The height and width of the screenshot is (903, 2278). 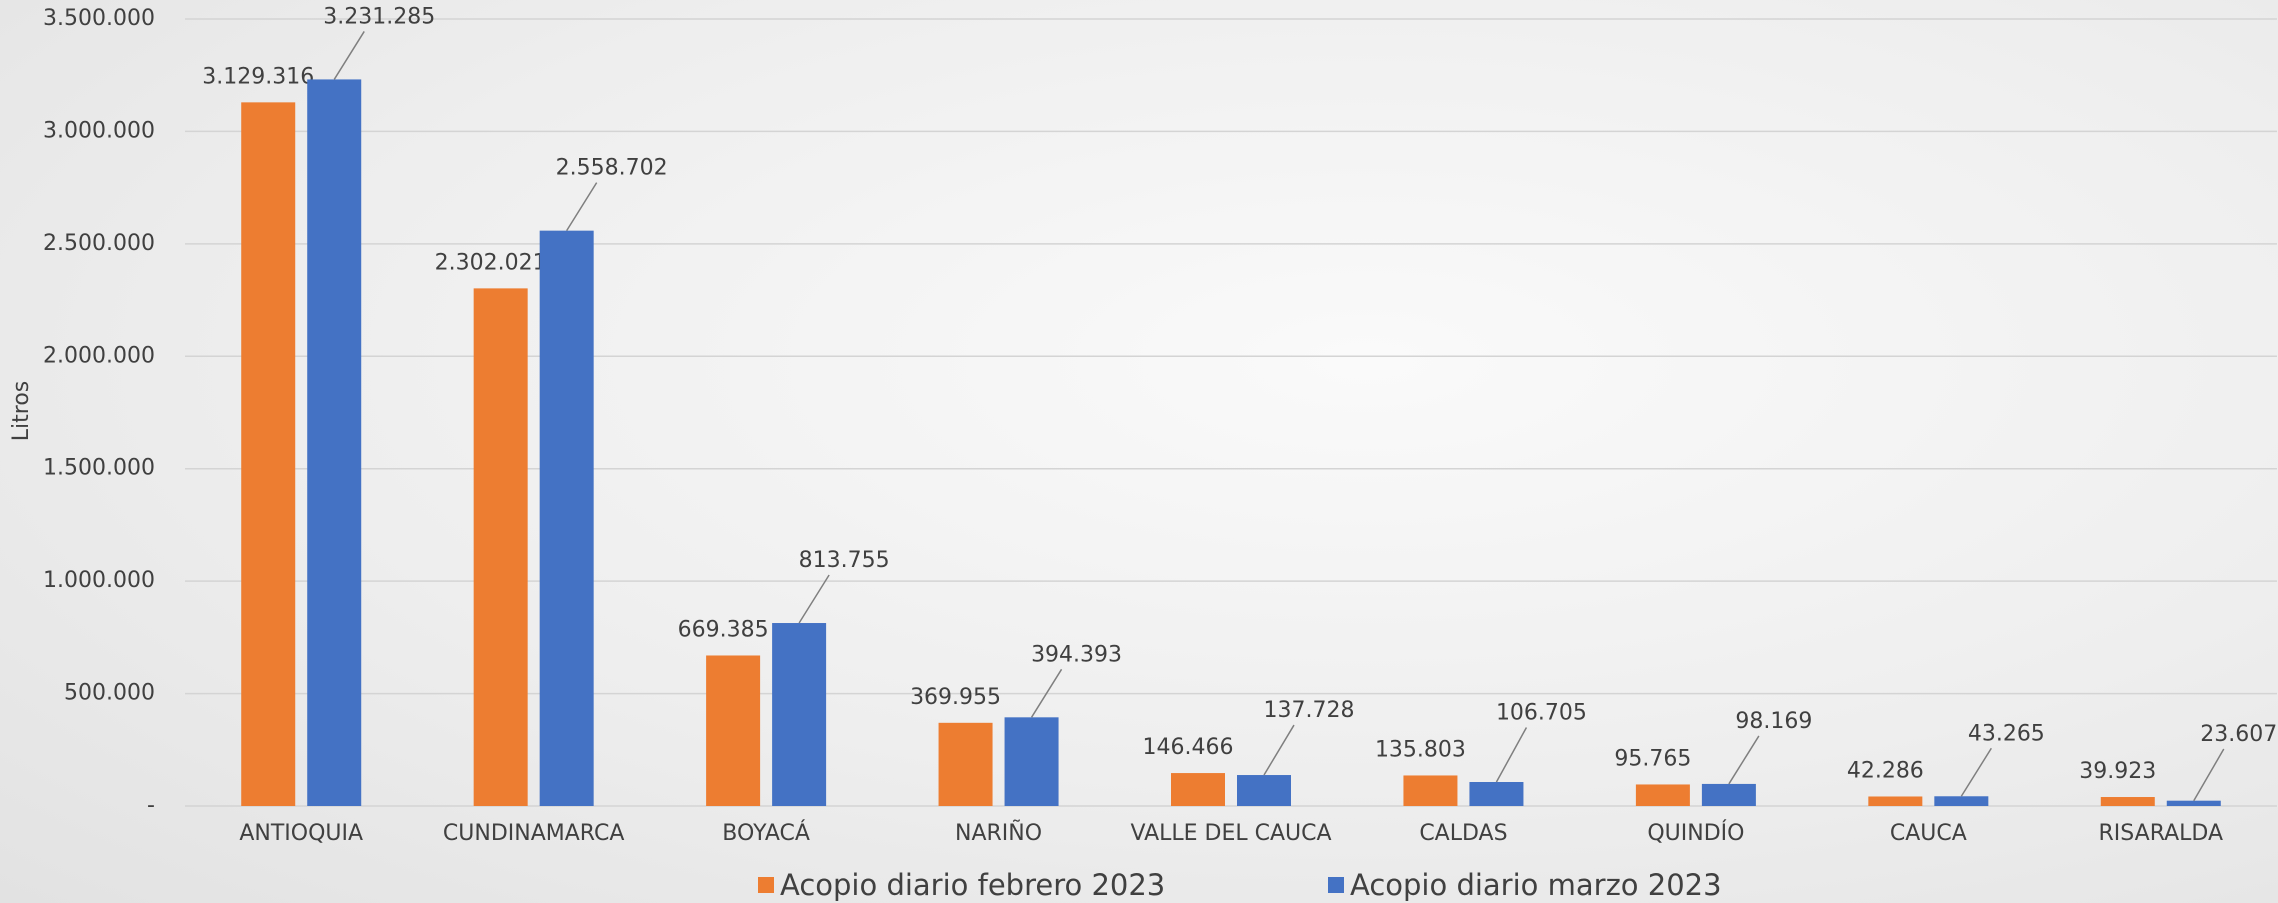 What do you see at coordinates (2161, 833) in the screenshot?
I see `x-tick-label: RISARALDA` at bounding box center [2161, 833].